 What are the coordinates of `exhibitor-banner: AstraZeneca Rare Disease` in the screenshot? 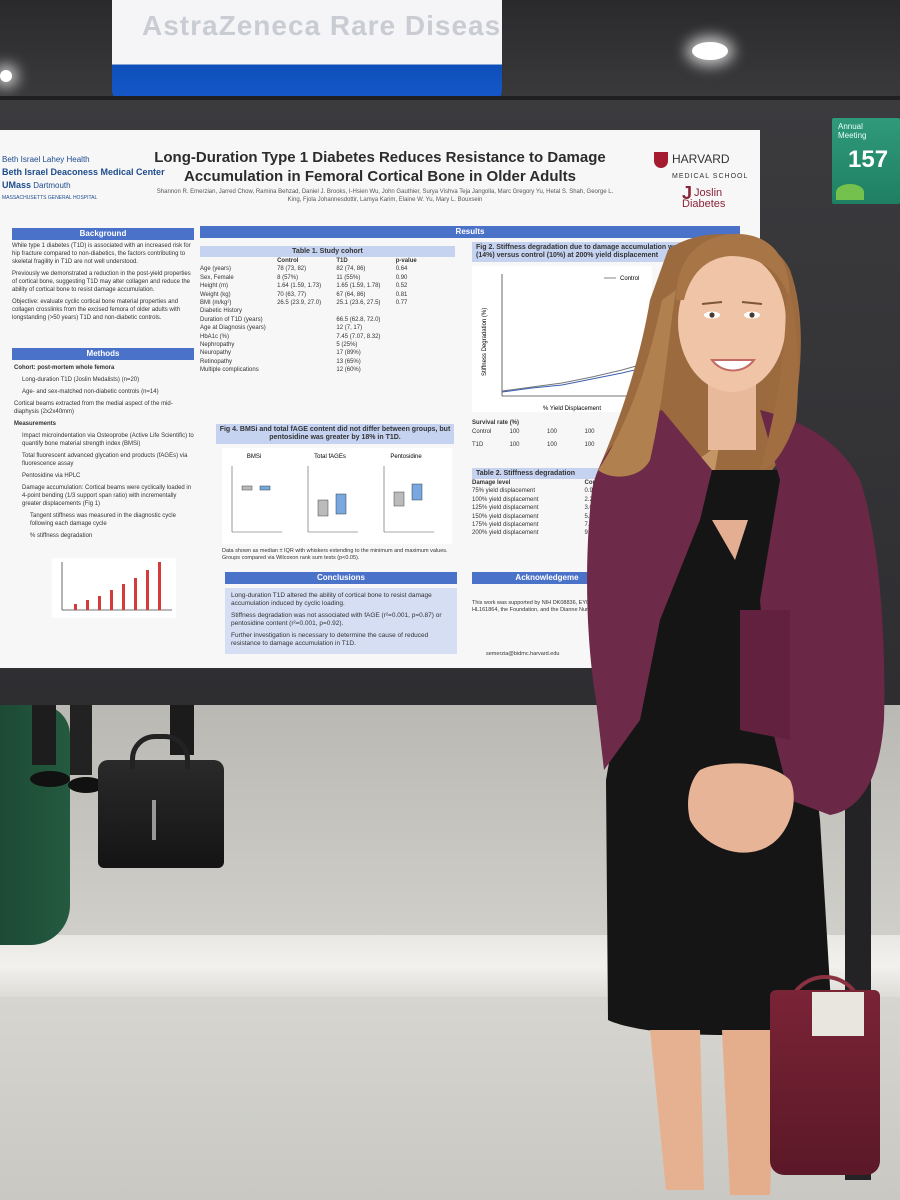 It's located at (307, 52).